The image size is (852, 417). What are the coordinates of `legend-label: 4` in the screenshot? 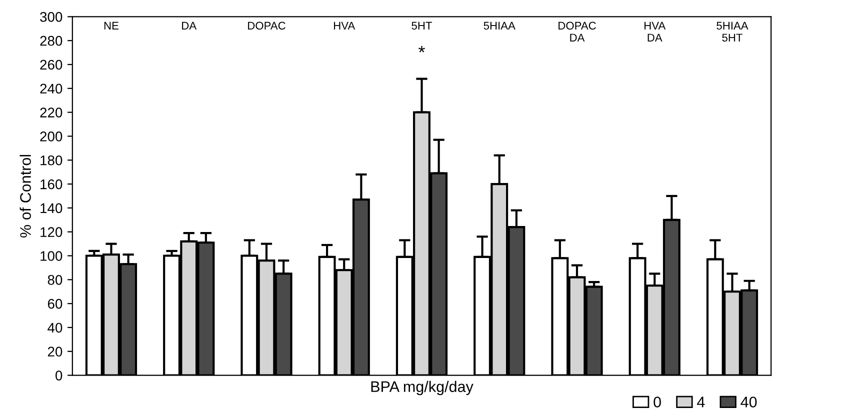 It's located at (701, 402).